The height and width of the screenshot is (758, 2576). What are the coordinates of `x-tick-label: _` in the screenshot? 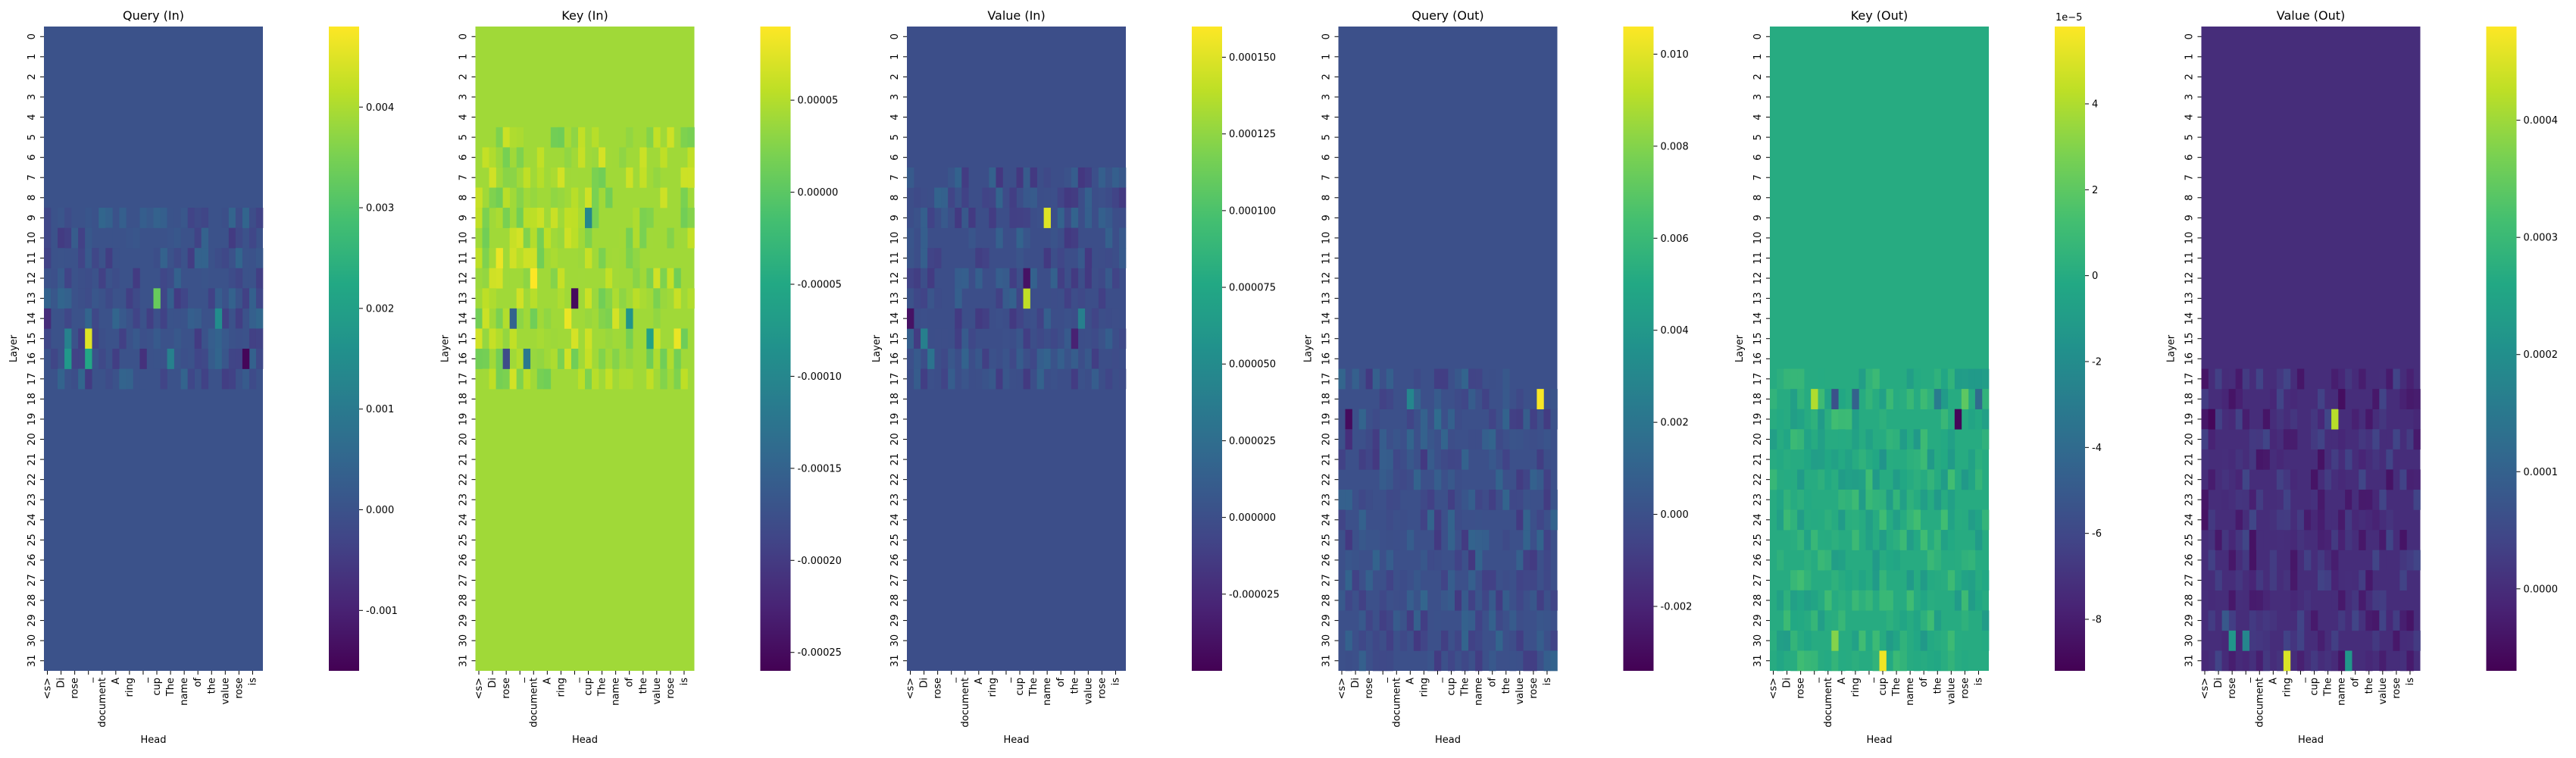 It's located at (1815, 681).